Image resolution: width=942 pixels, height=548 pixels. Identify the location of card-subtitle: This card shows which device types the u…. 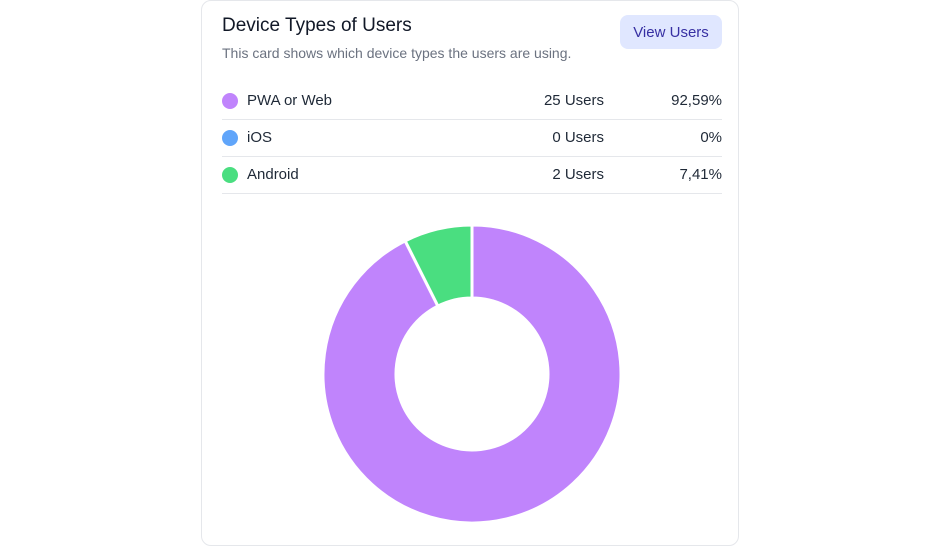
(397, 53).